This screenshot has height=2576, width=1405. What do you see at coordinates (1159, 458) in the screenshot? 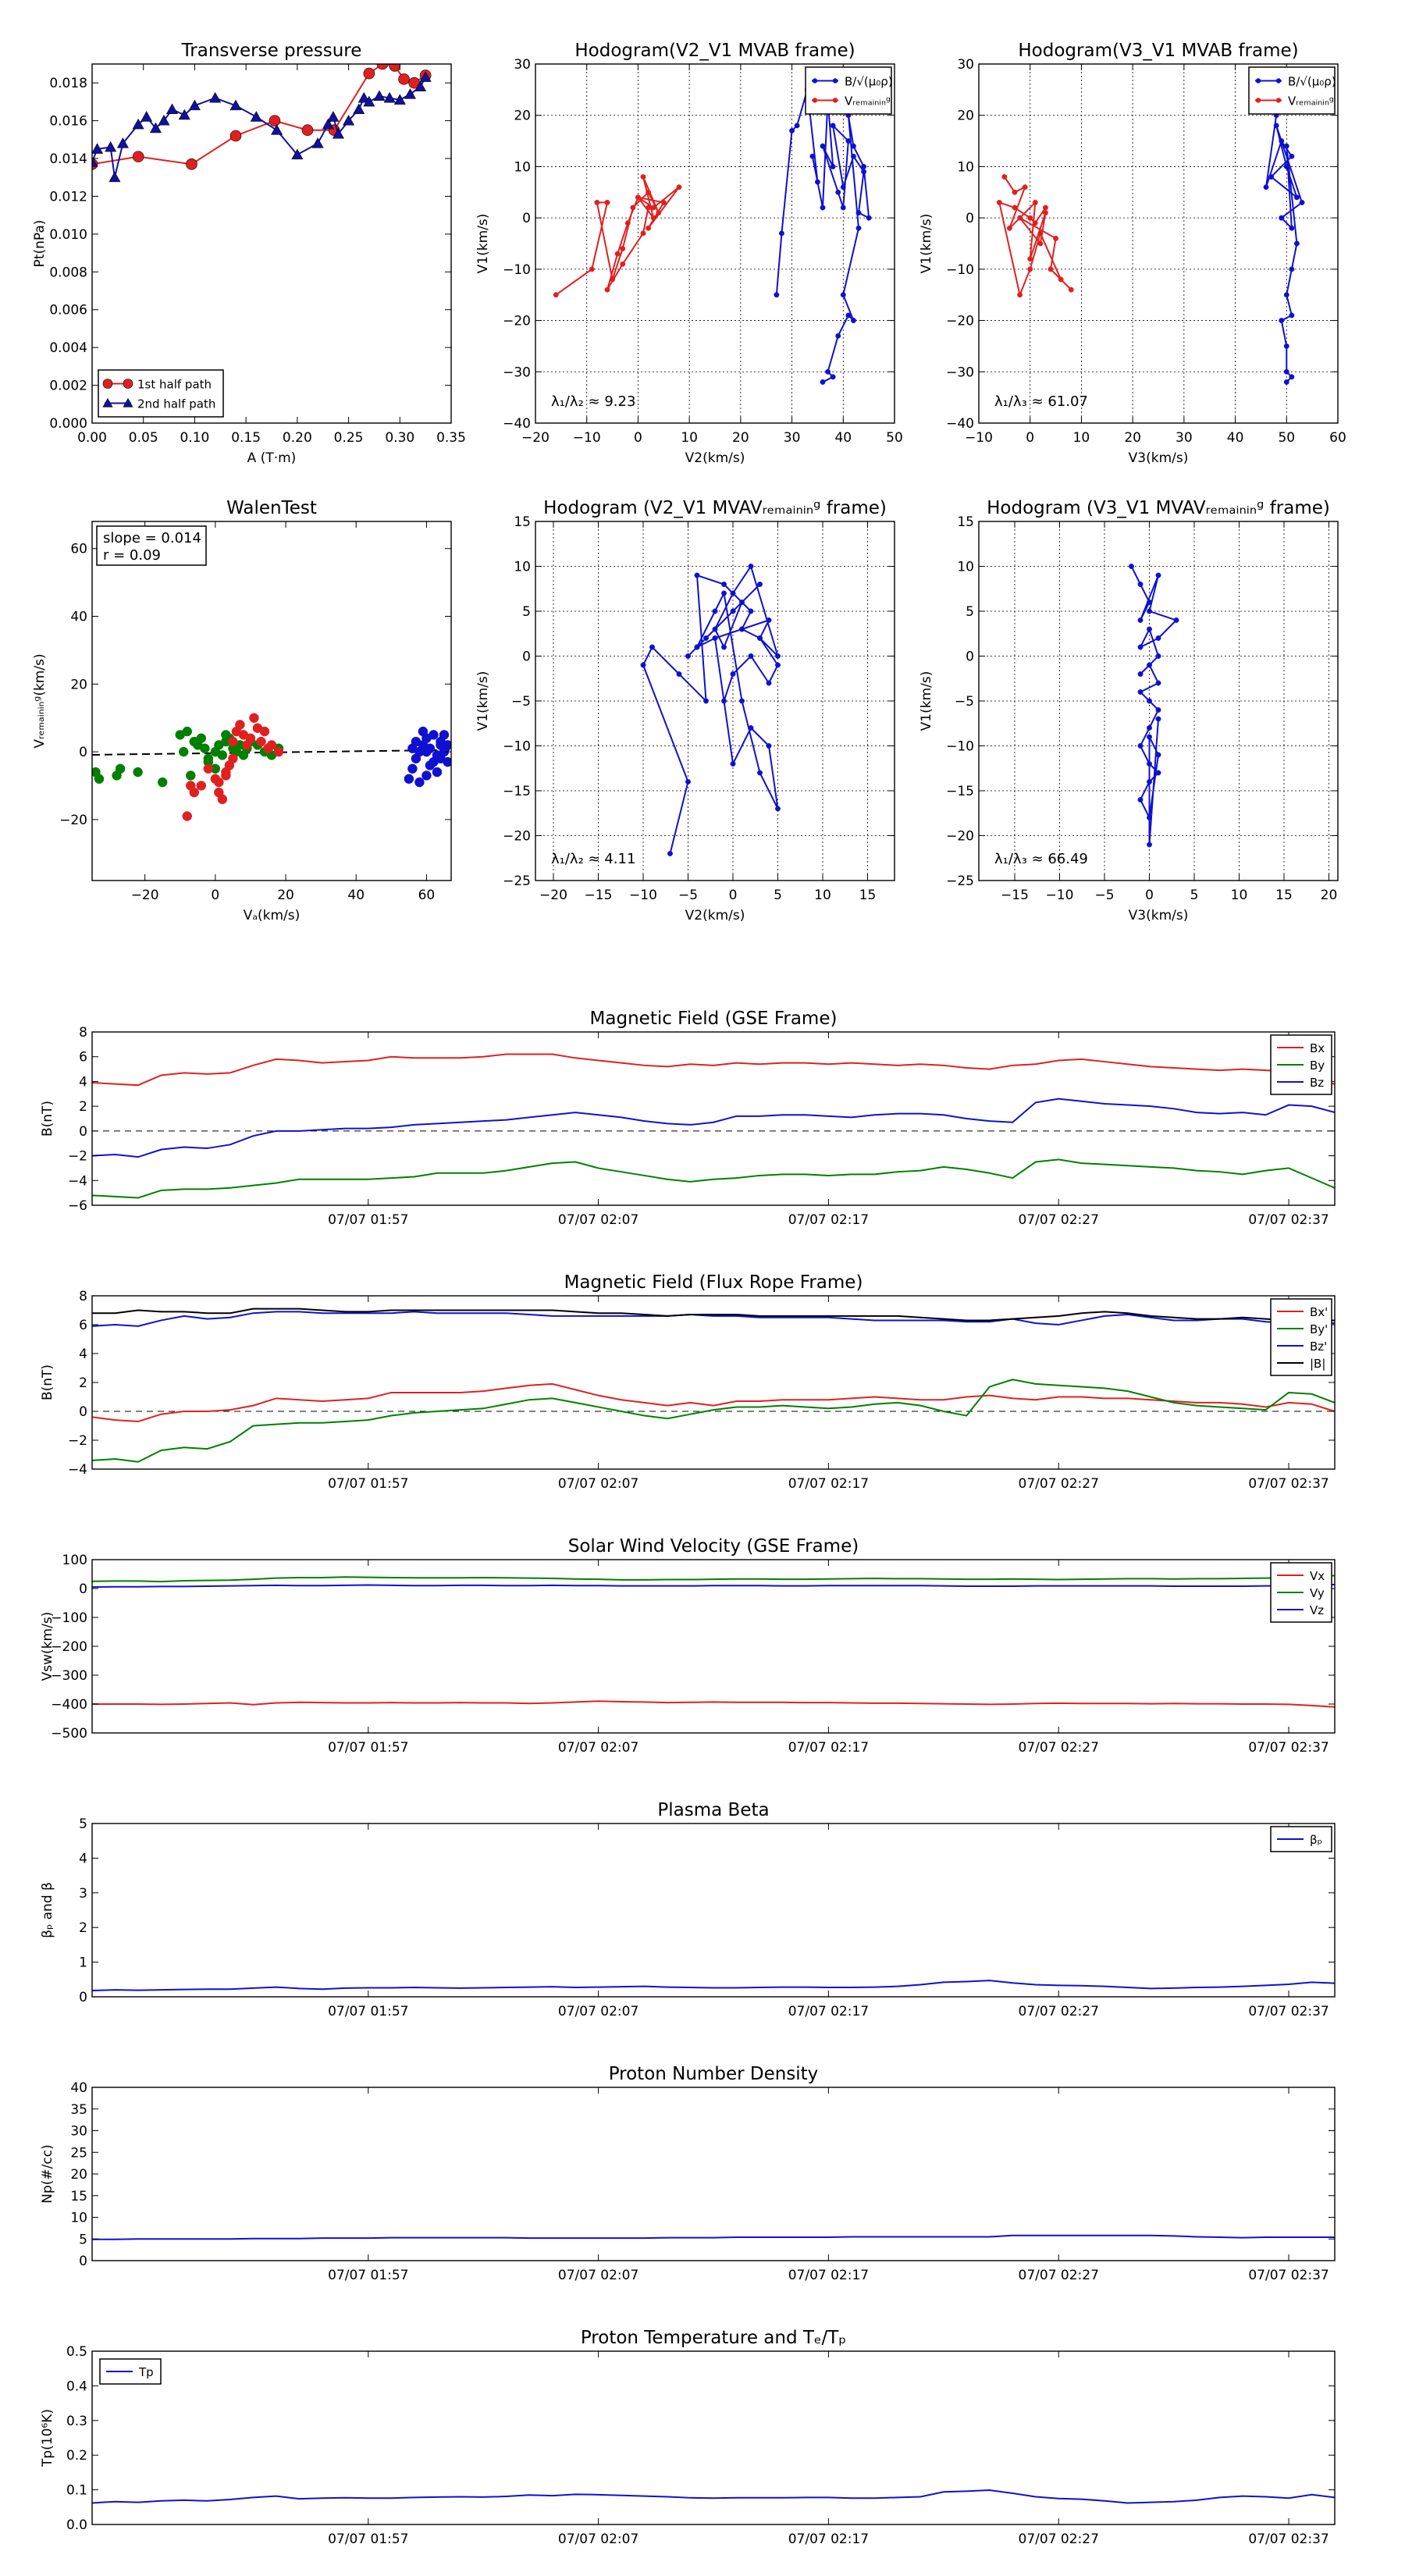
I see `x-axis-label: V3(km/s)` at bounding box center [1159, 458].